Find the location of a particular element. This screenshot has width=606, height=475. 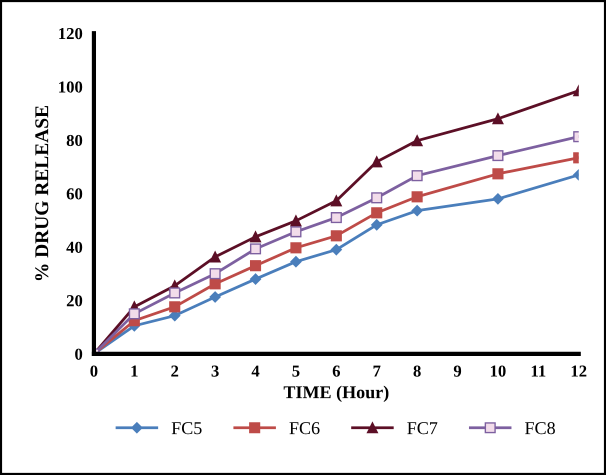

y-tick-label: 20 is located at coordinates (74, 300).